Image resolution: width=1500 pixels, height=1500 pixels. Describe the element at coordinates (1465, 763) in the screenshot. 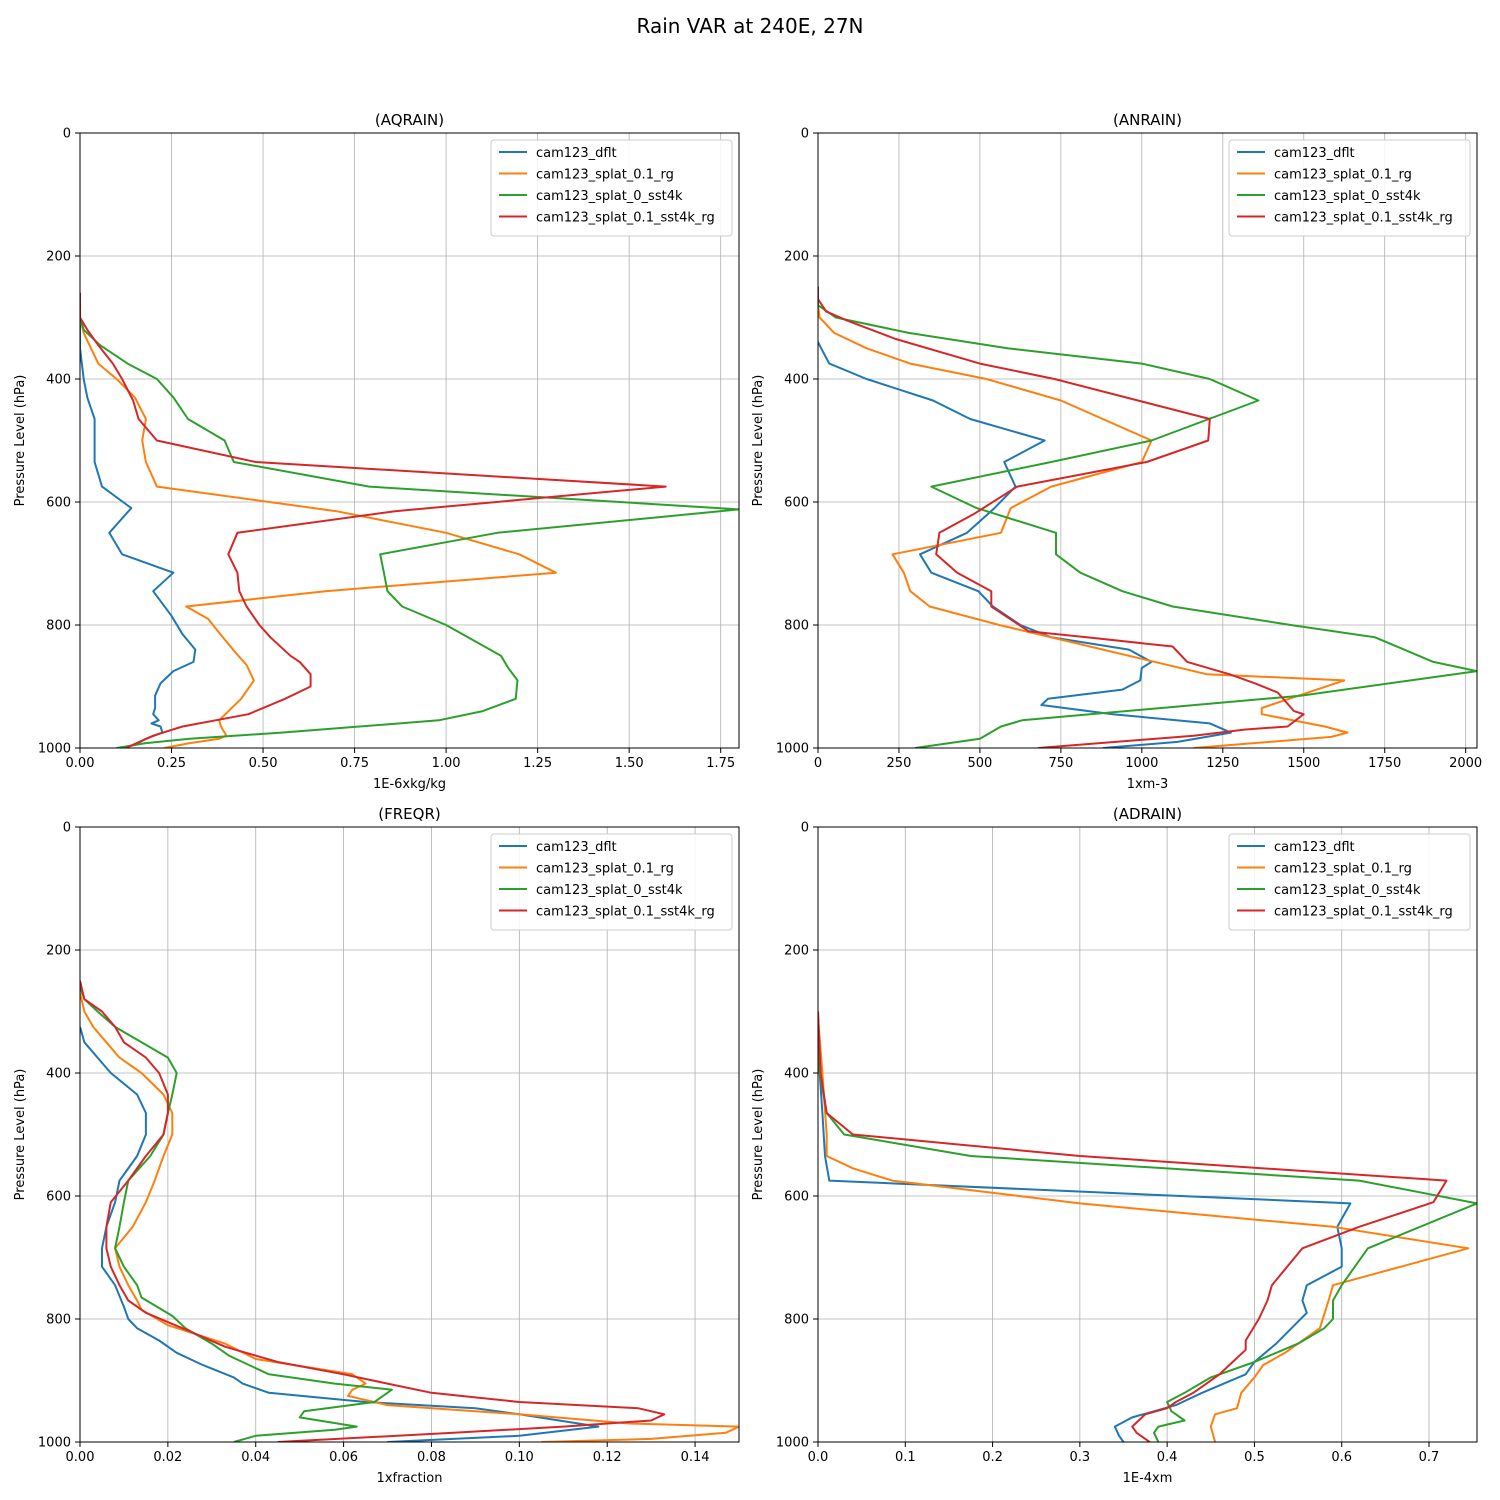

I see `x-tick-label: 2000` at that location.